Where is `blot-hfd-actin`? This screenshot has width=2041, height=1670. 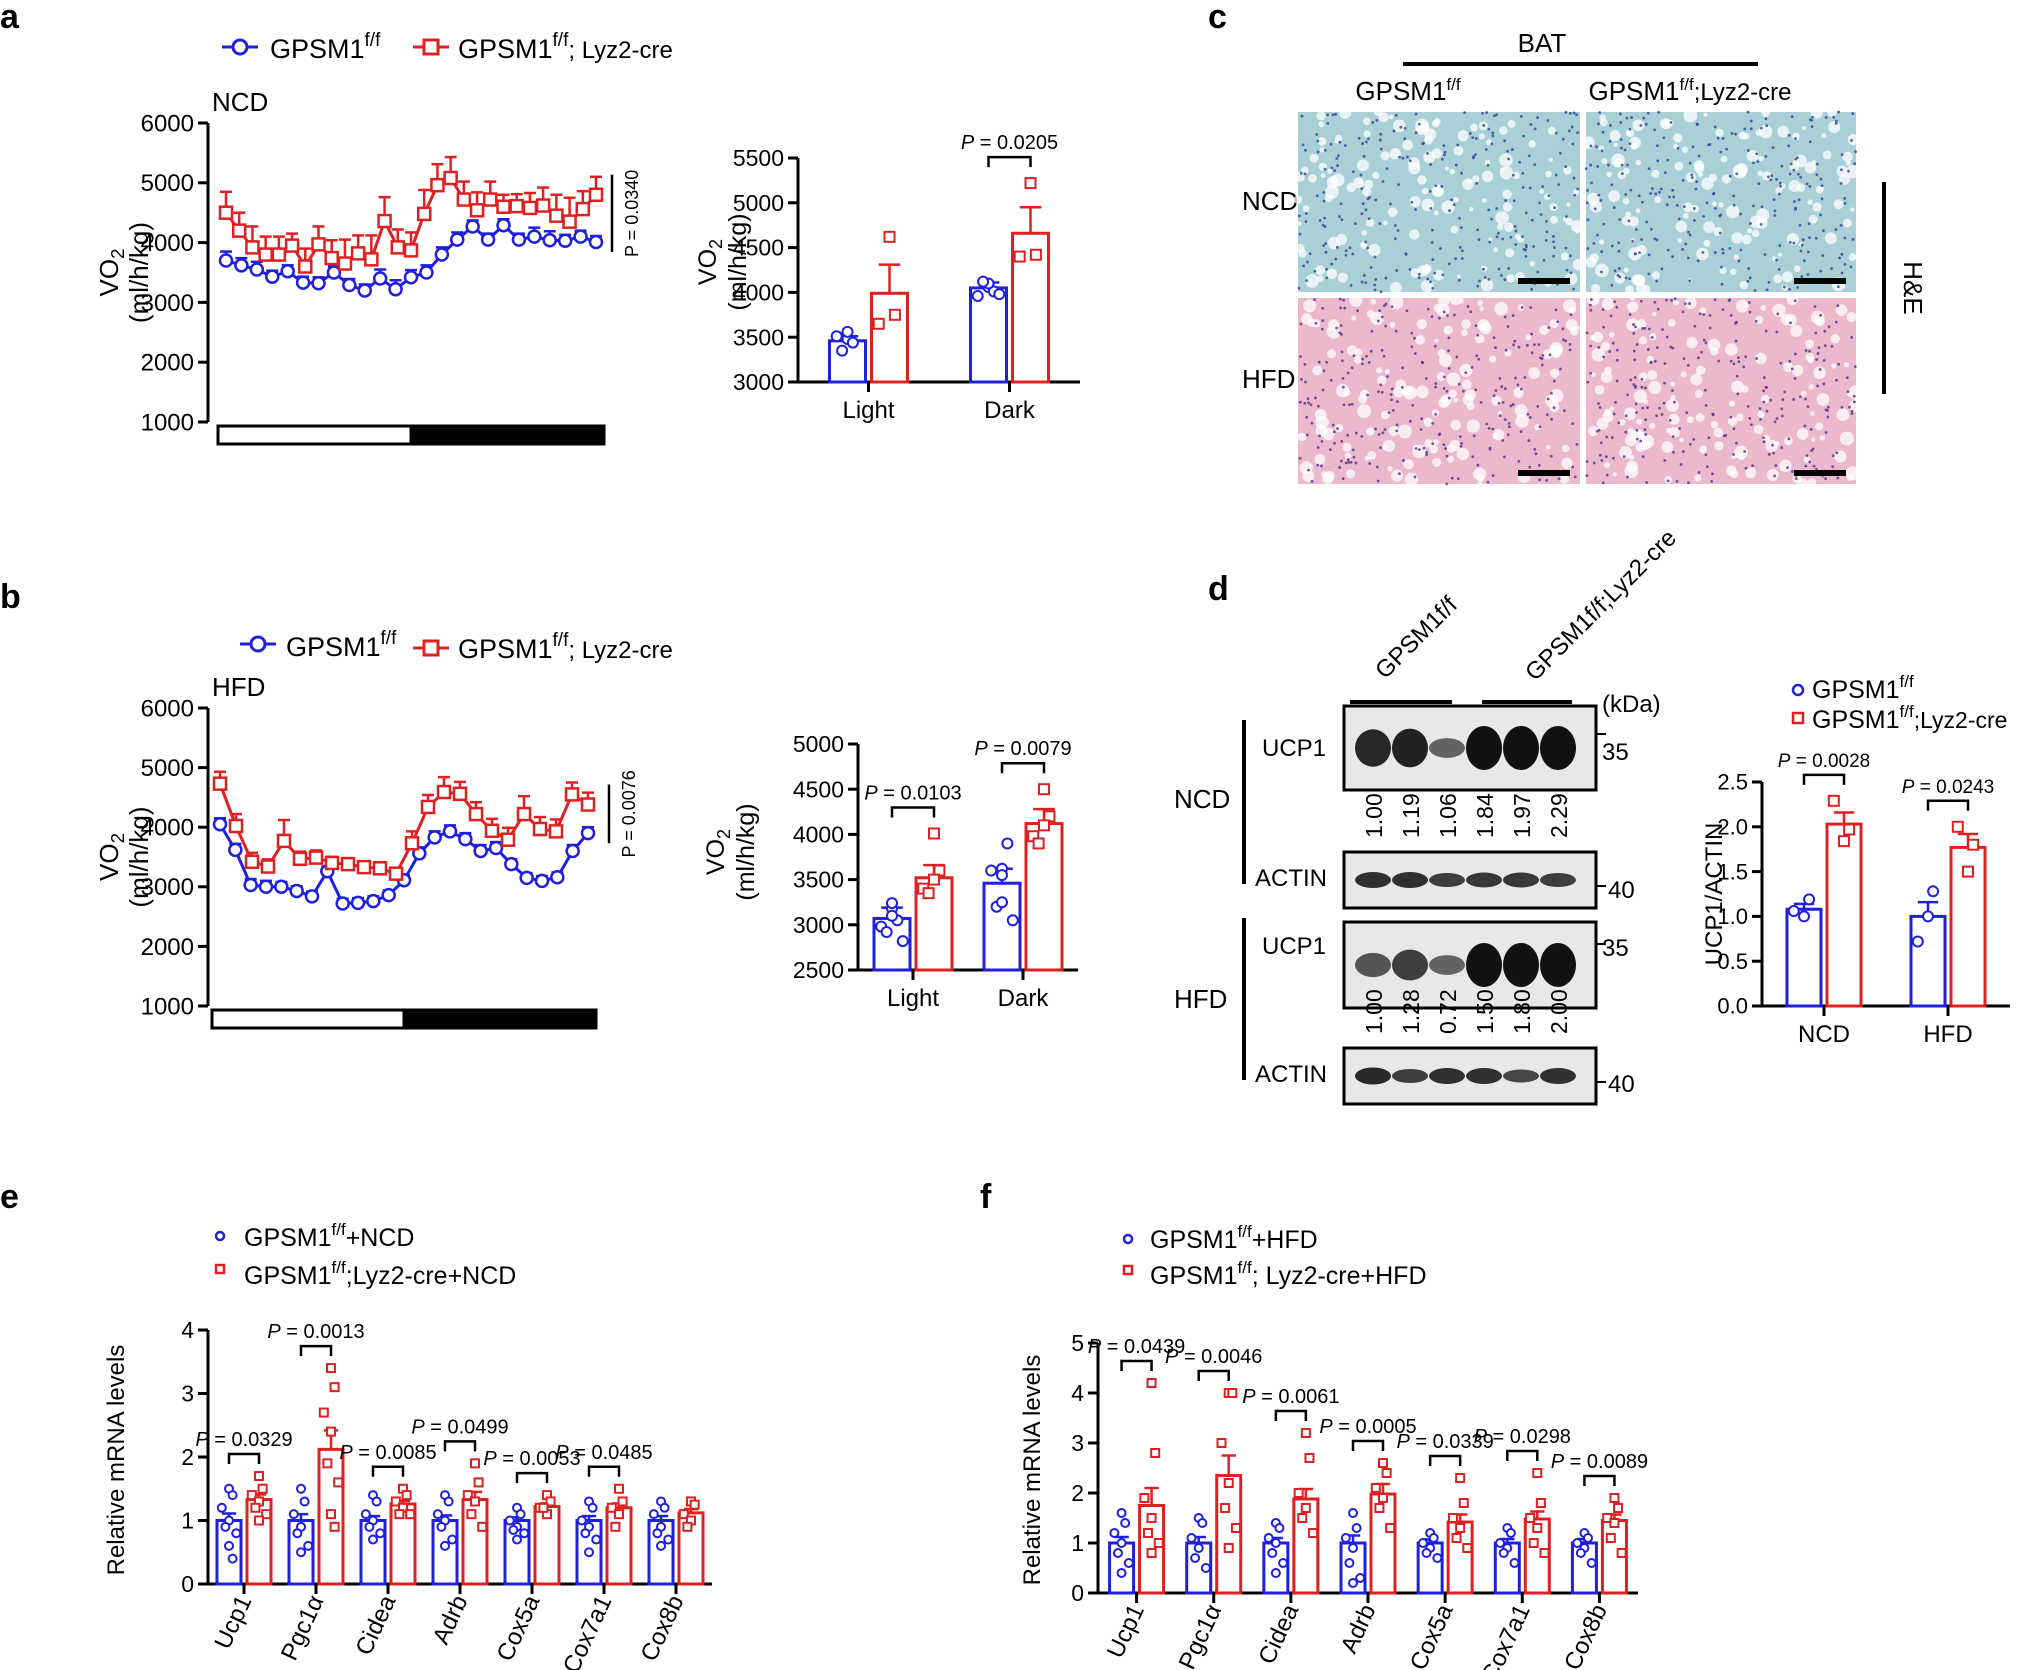
blot-hfd-actin is located at coordinates (1470, 1076).